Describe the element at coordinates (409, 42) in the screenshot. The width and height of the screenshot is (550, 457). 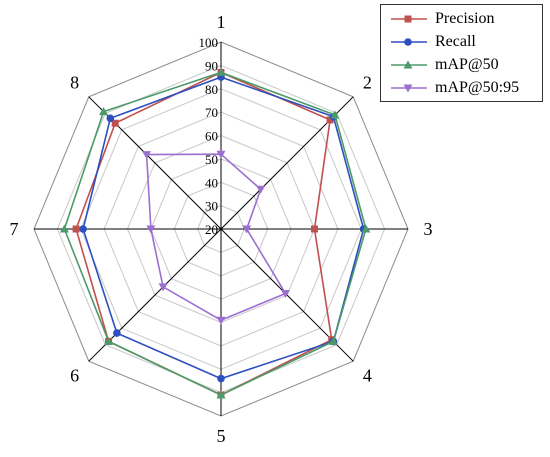
I see `legend-marker-recall` at that location.